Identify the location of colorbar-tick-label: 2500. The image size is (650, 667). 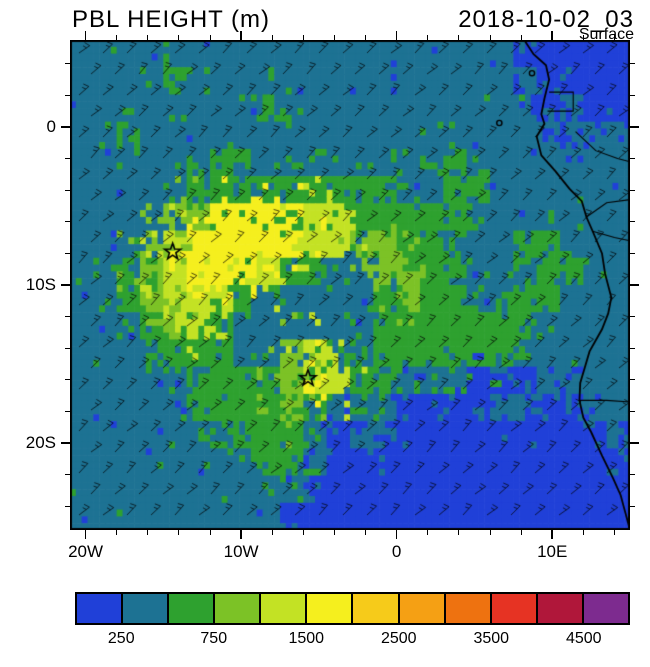
(398, 638).